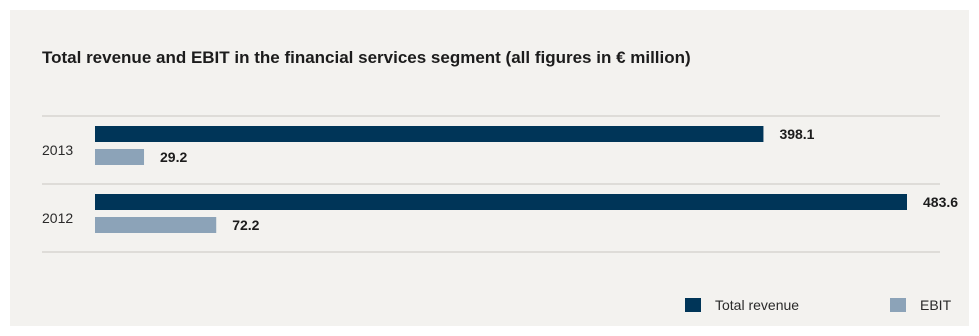 This screenshot has height=336, width=979. I want to click on legend-item-total-revenue: Total revenue, so click(742, 305).